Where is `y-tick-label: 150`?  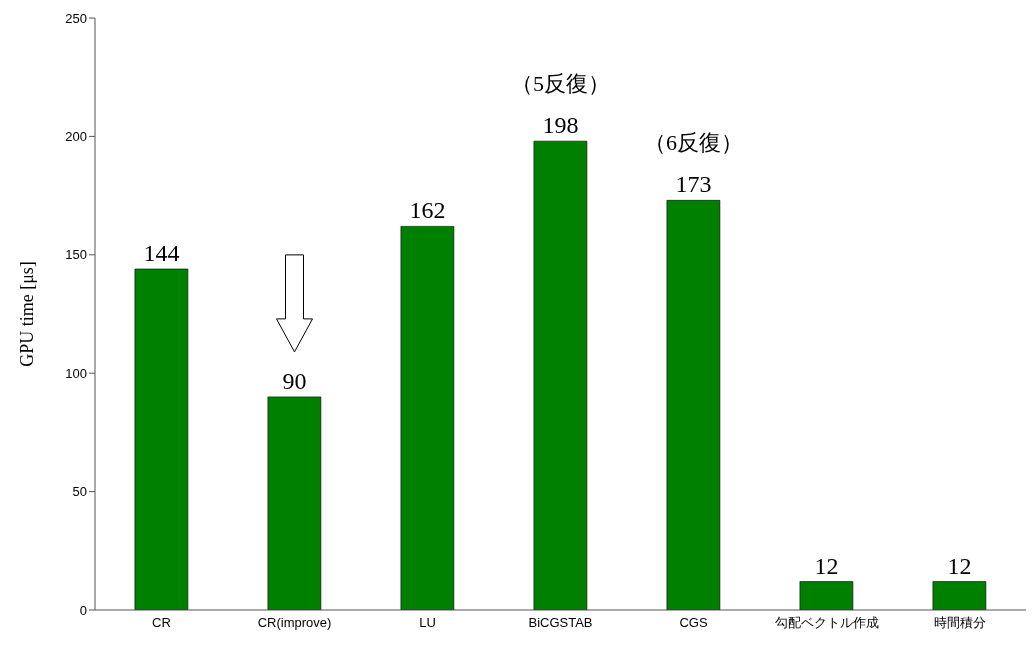 y-tick-label: 150 is located at coordinates (76, 255).